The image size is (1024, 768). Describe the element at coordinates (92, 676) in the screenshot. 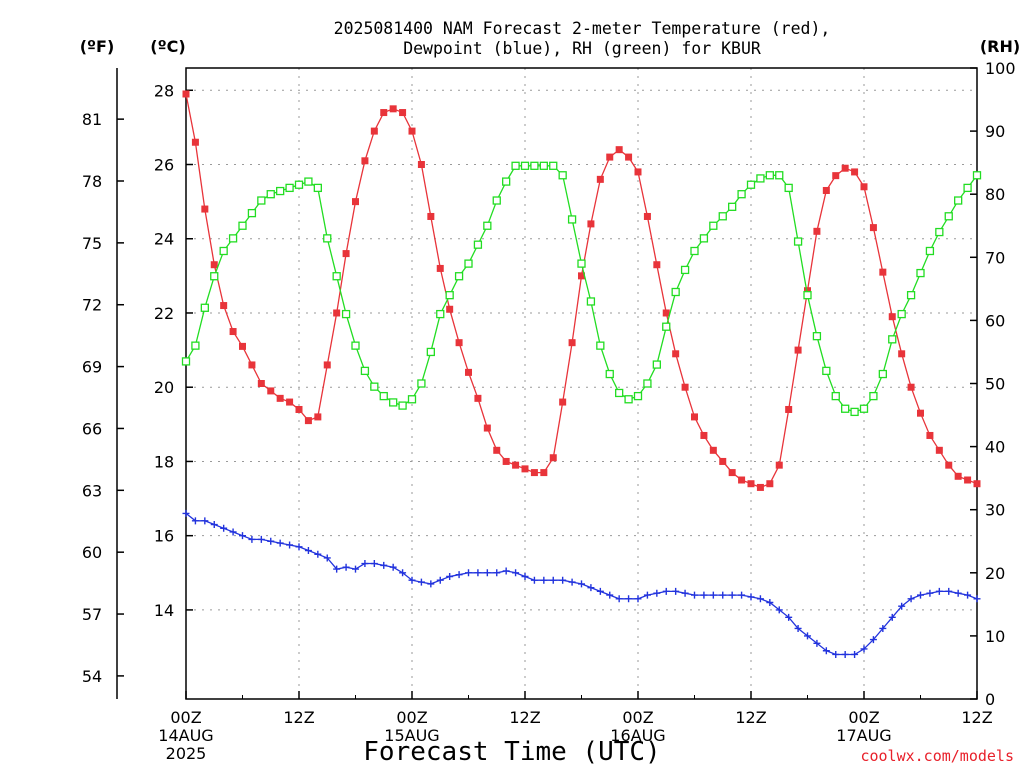

I see `fahrenheit-tick-label: 54` at that location.